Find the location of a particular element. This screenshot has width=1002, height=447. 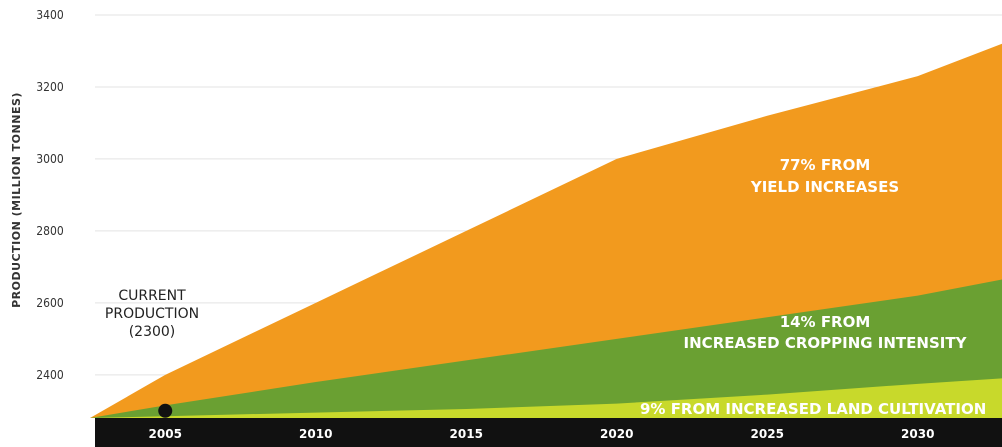

y-tick-2600: 2600 is located at coordinates (50, 303).